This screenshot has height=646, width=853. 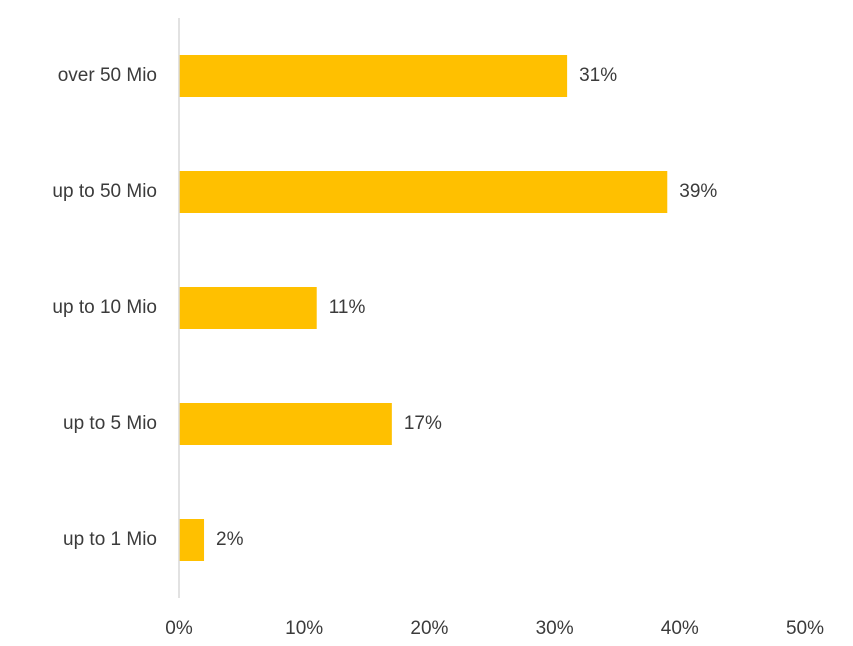 I want to click on value-label-up-to-5-mio: 17%, so click(x=423, y=423).